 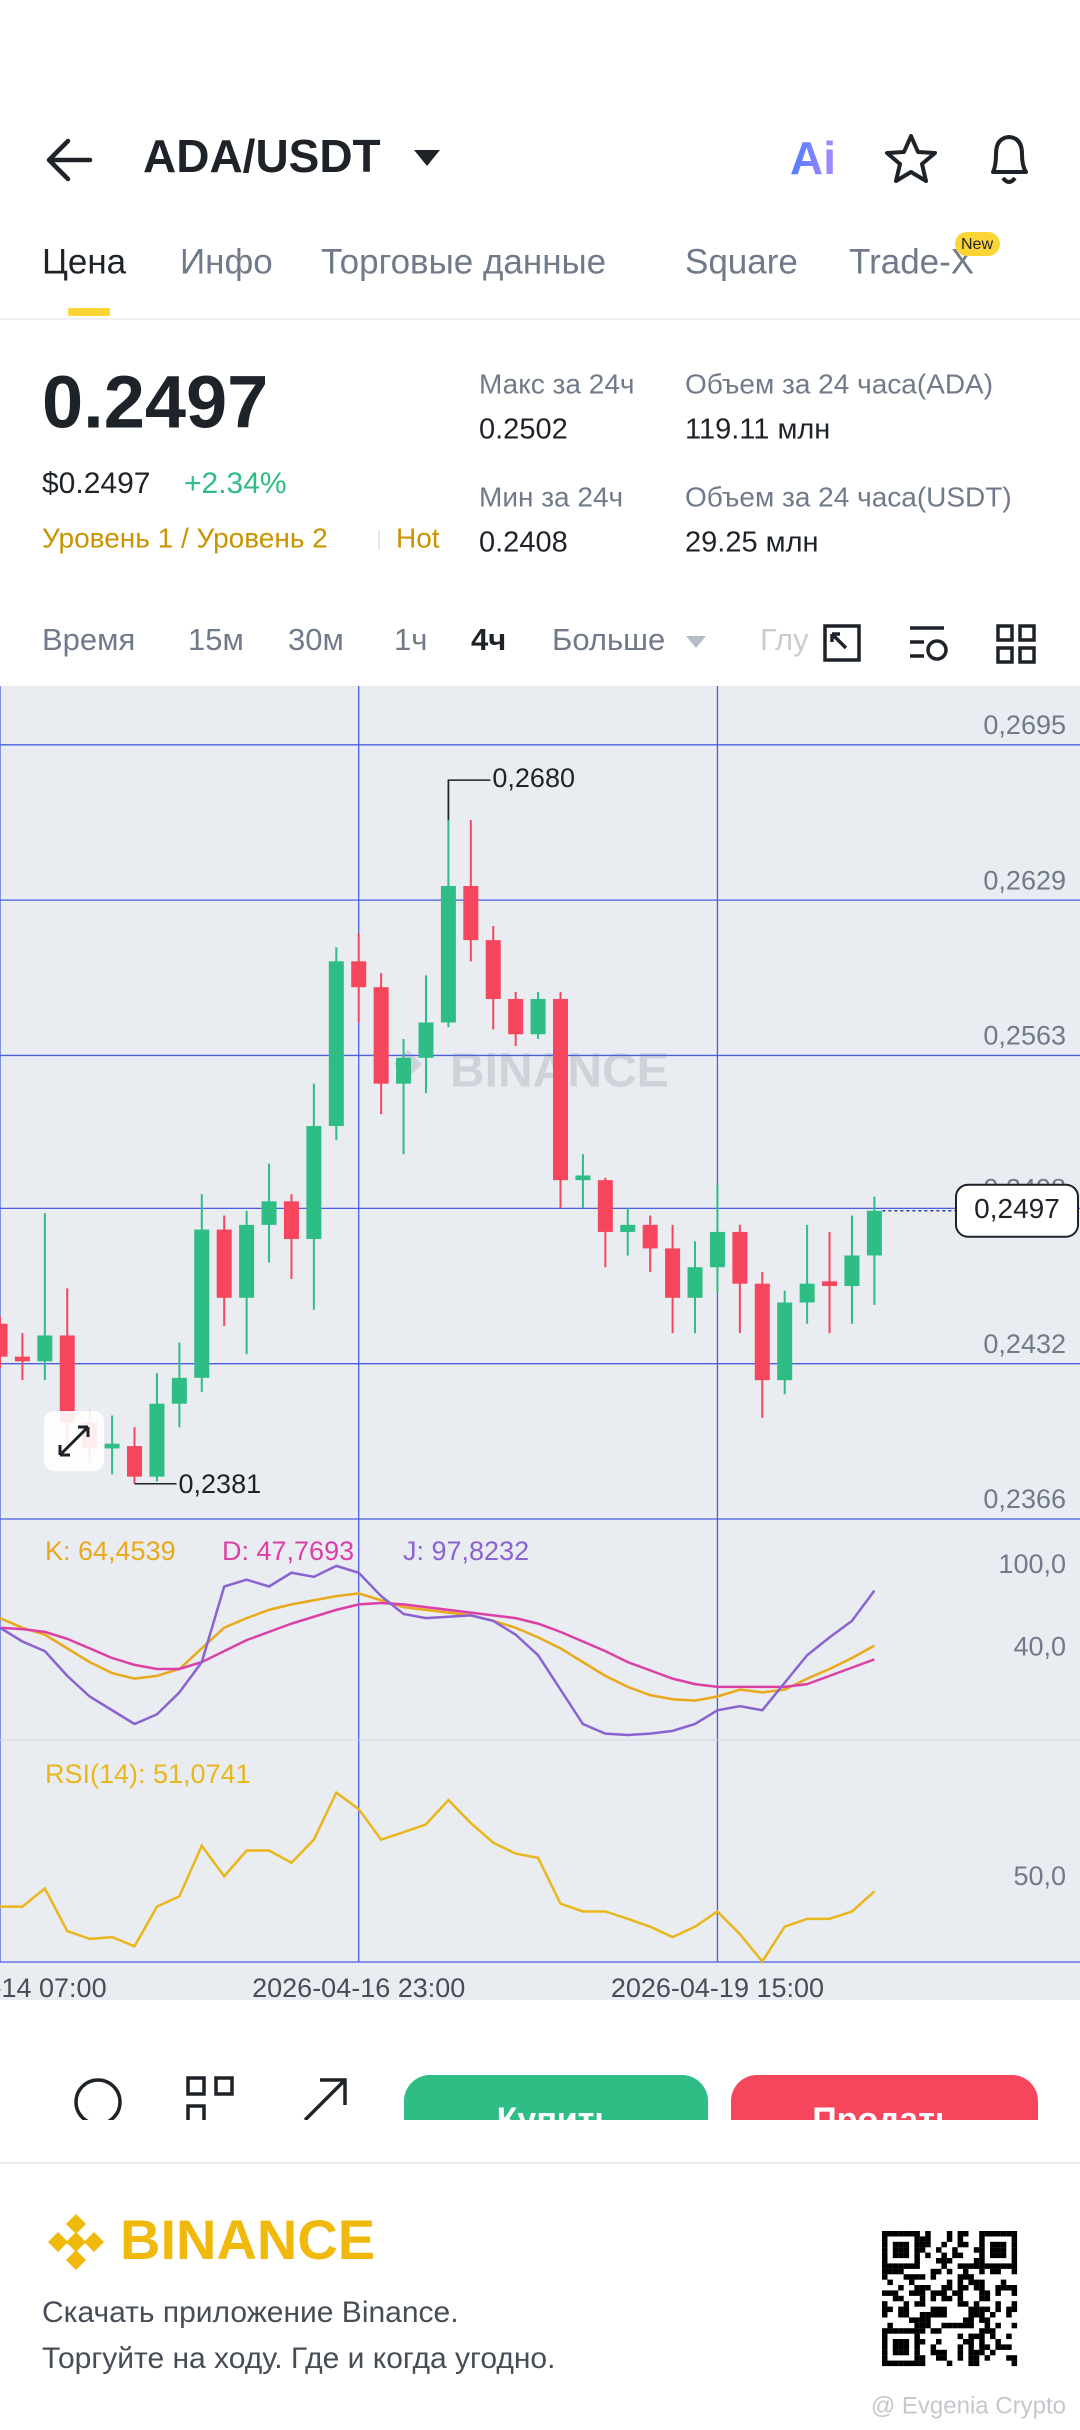 I want to click on hot-tag: Hot, so click(x=418, y=537).